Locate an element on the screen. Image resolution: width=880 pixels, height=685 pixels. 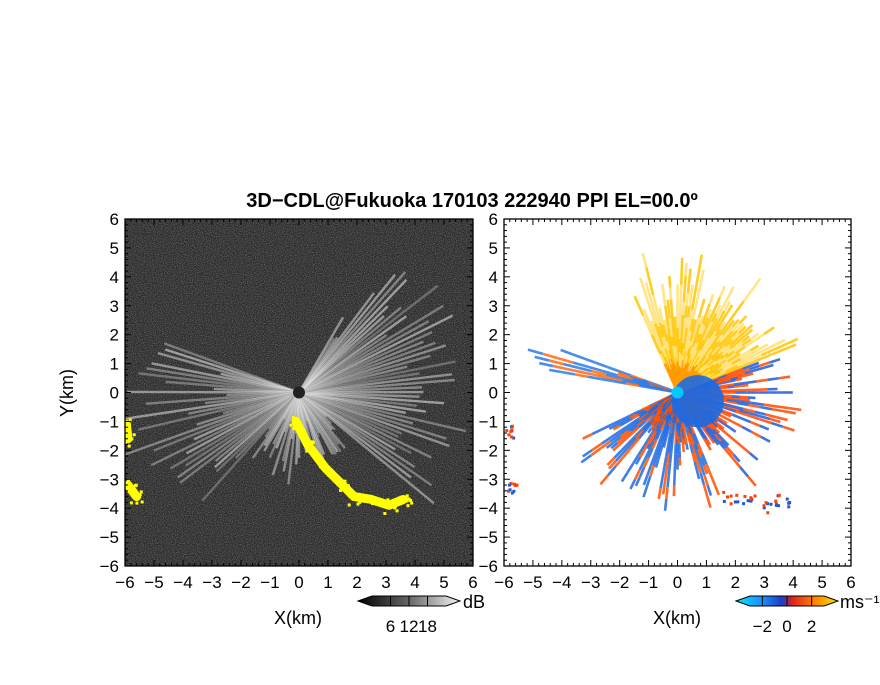
radar-site-marker is located at coordinates (299, 393).